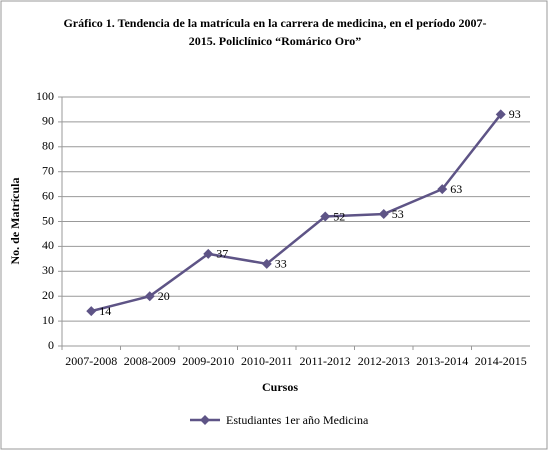 The width and height of the screenshot is (548, 450). I want to click on legend-label: Estudiantes 1er año Medicina, so click(297, 420).